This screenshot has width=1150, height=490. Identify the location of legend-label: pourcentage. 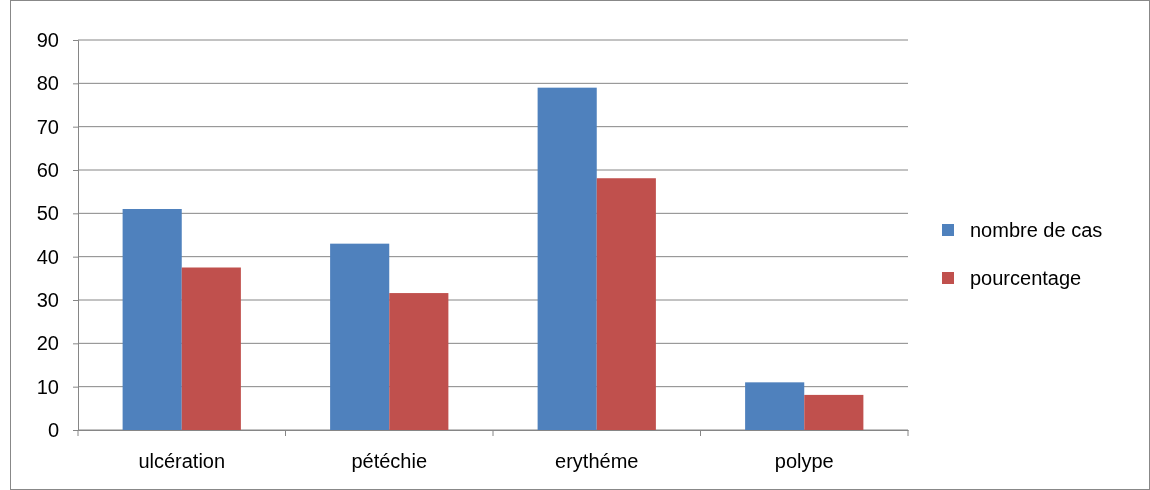
(1026, 278).